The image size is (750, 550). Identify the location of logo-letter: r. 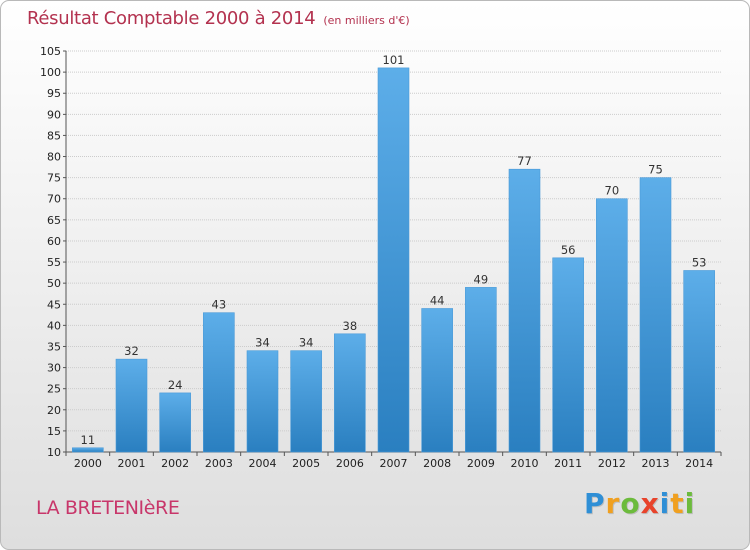
(613, 503).